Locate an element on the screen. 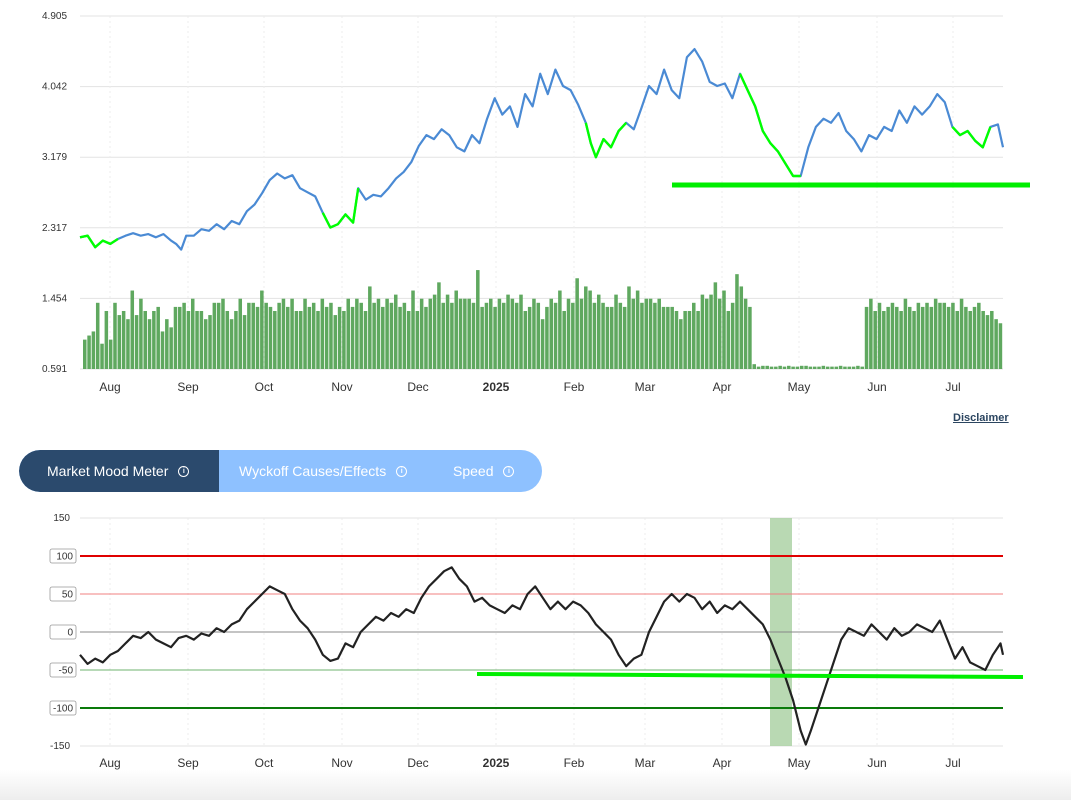 This screenshot has width=1071, height=800. x-tick-label: May is located at coordinates (799, 763).